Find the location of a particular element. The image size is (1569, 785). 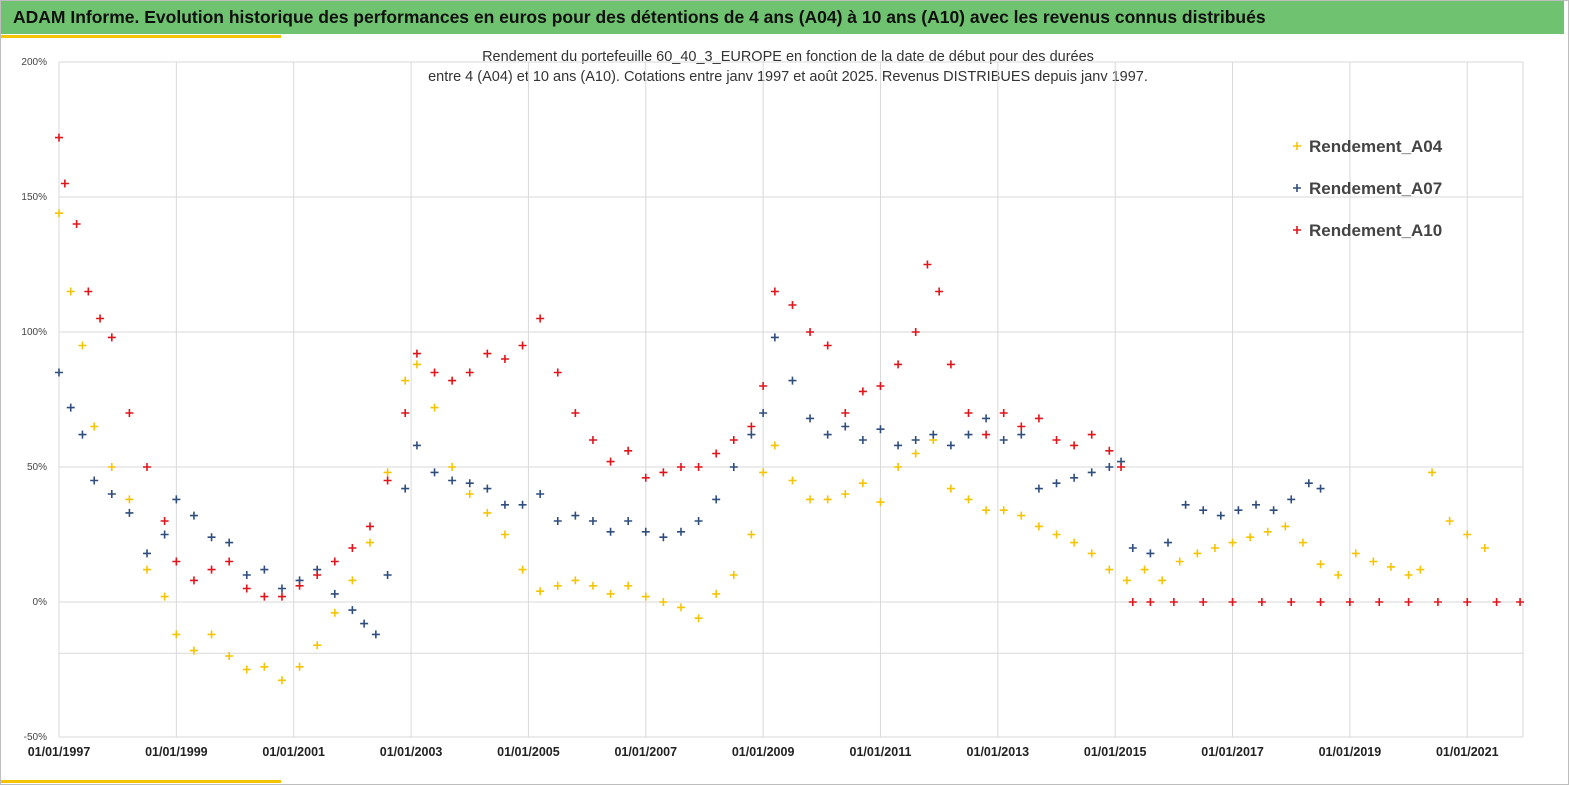

x-tick-label: 01/01/2019 is located at coordinates (1350, 752).